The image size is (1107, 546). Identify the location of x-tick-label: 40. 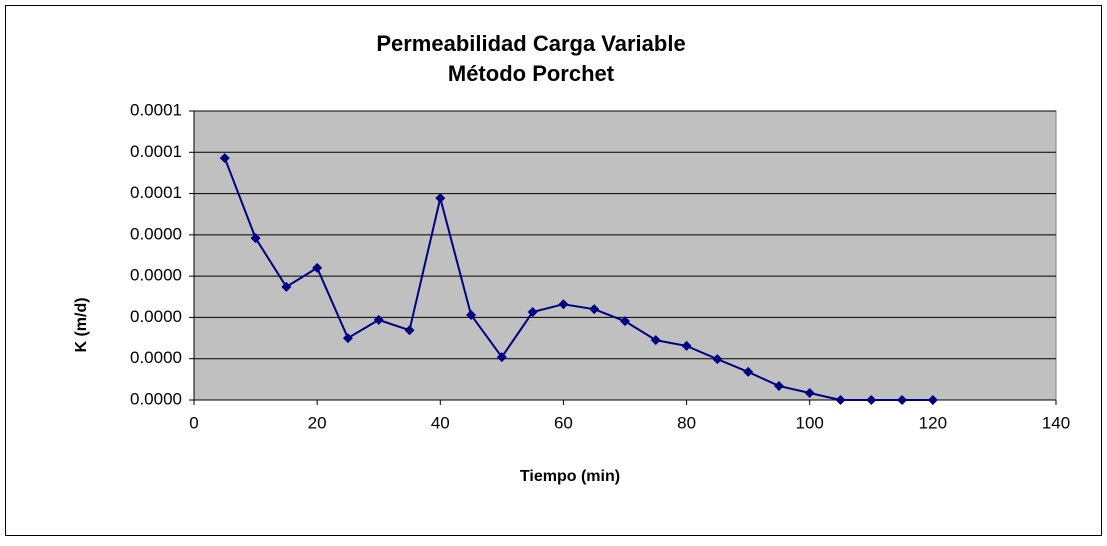
(440, 422).